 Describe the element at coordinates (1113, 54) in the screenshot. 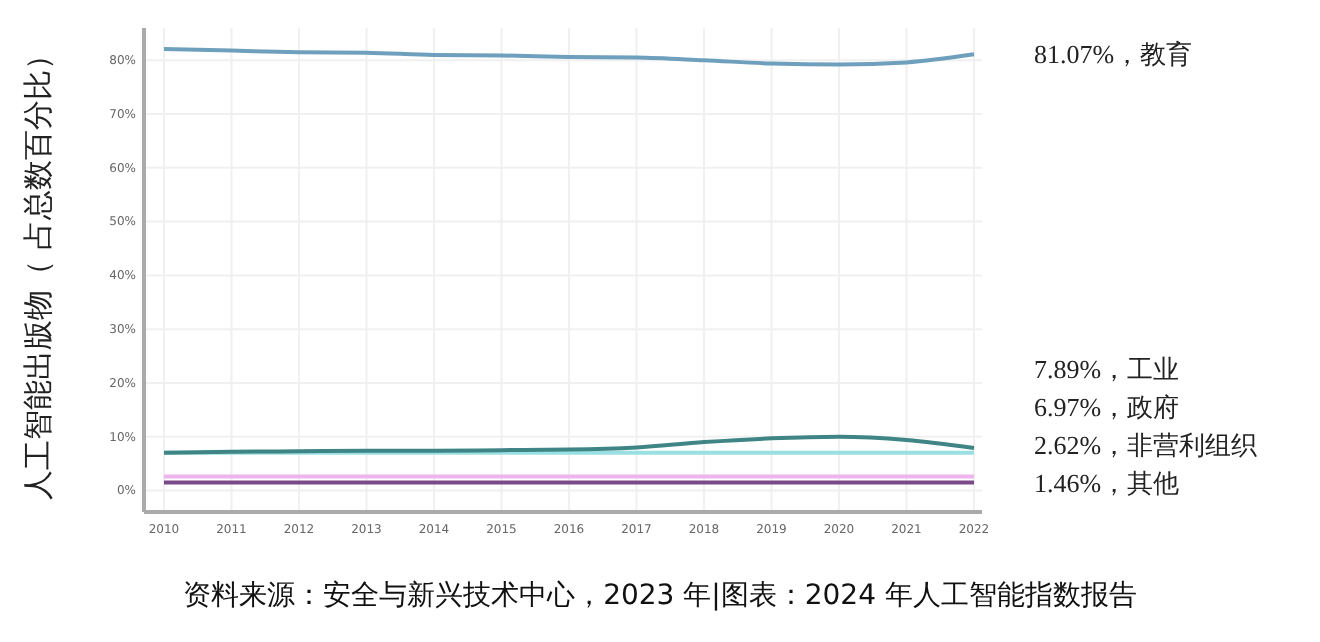

I see `text: 81.07%，教育` at that location.